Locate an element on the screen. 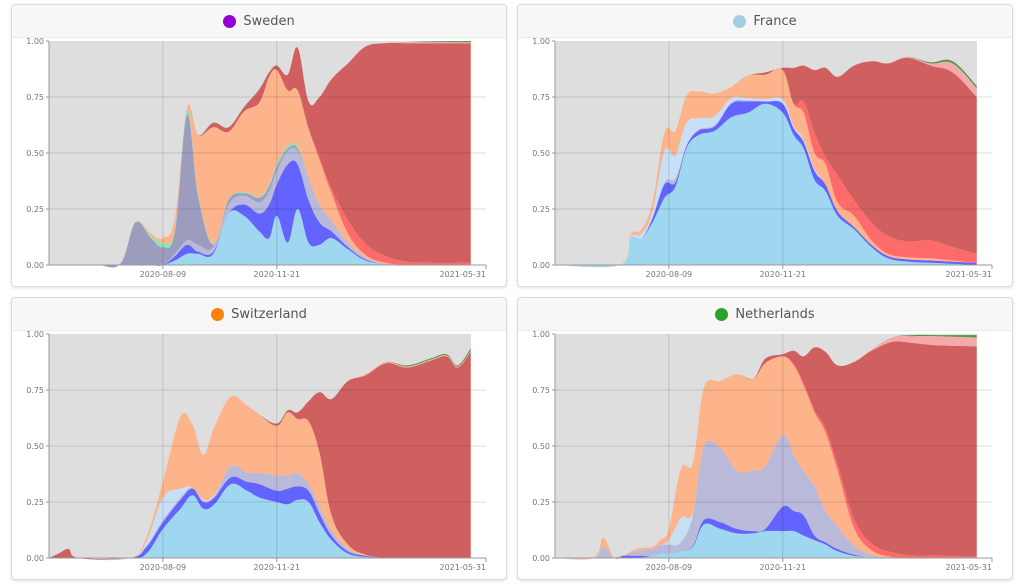 This screenshot has height=587, width=1024. chart-title: France is located at coordinates (775, 21).